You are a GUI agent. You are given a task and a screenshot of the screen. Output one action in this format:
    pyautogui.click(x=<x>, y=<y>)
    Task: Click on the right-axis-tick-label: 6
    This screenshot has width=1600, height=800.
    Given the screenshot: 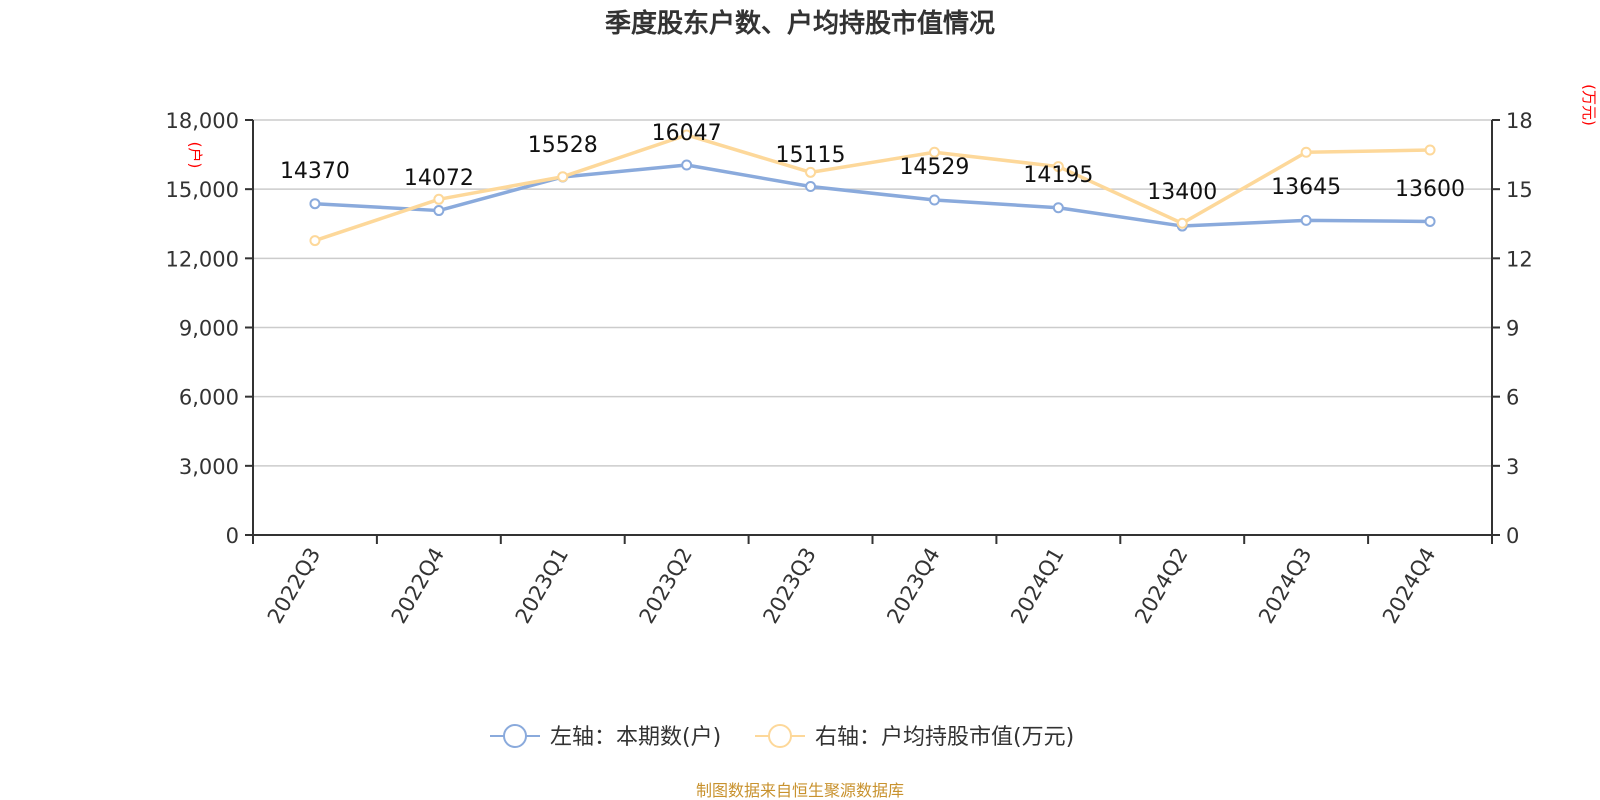 What is the action you would take?
    pyautogui.click(x=1512, y=398)
    